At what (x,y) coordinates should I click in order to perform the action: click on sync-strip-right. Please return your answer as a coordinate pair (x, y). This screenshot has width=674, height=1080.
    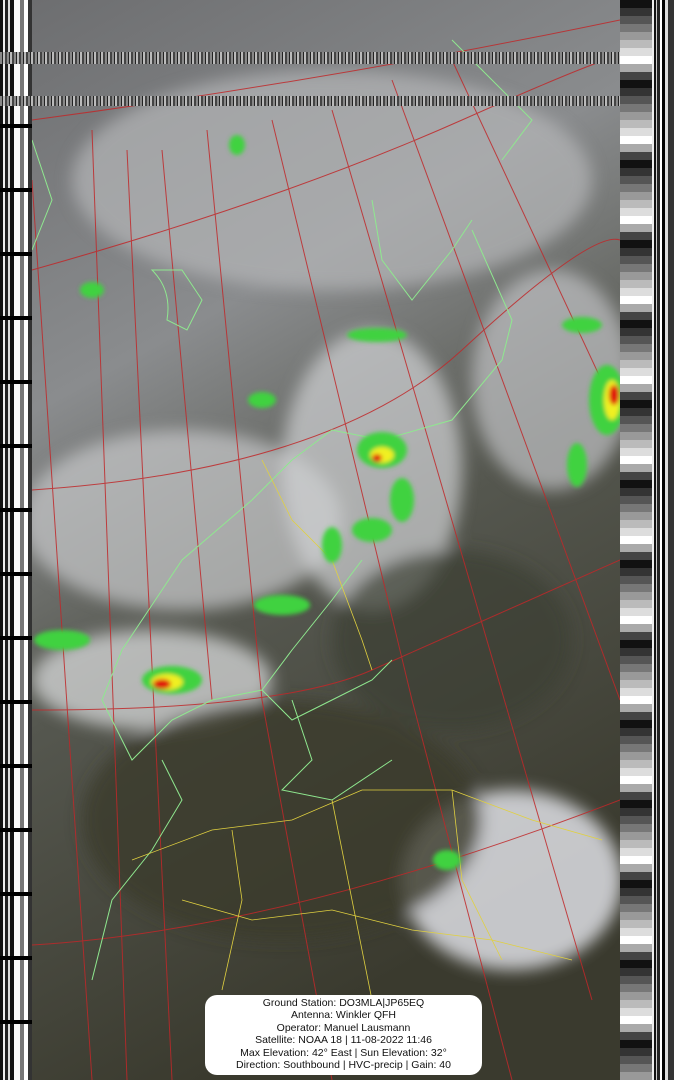
    Looking at the image, I should click on (663, 540).